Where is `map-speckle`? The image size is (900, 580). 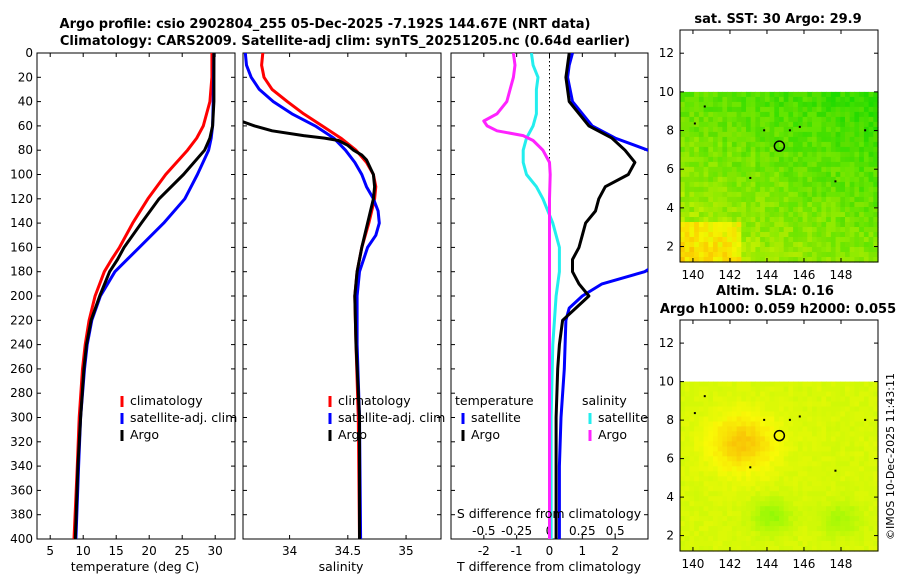 map-speckle is located at coordinates (799, 416).